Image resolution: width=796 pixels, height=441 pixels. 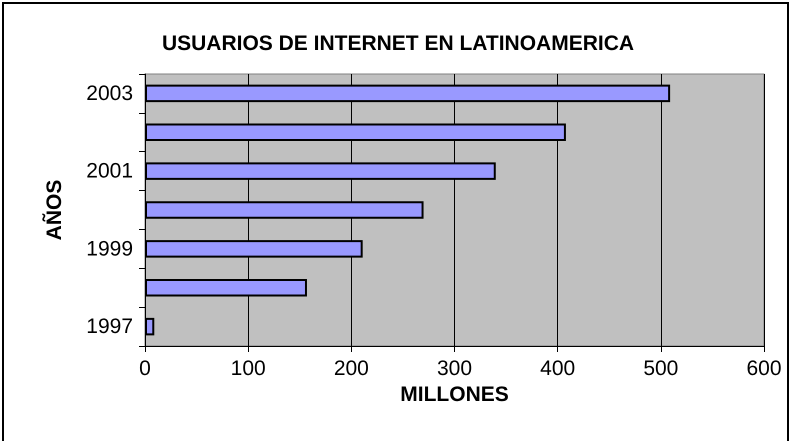 I want to click on x-tick-label: 0, so click(x=145, y=368).